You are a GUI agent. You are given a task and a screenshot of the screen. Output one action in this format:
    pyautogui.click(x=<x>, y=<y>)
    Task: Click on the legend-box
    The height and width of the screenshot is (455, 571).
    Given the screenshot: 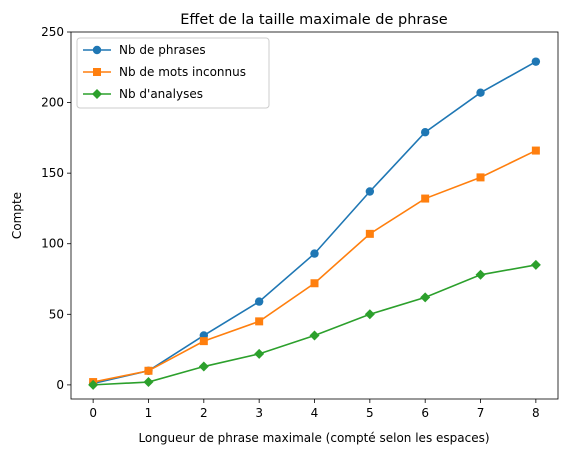 What is the action you would take?
    pyautogui.click(x=173, y=73)
    